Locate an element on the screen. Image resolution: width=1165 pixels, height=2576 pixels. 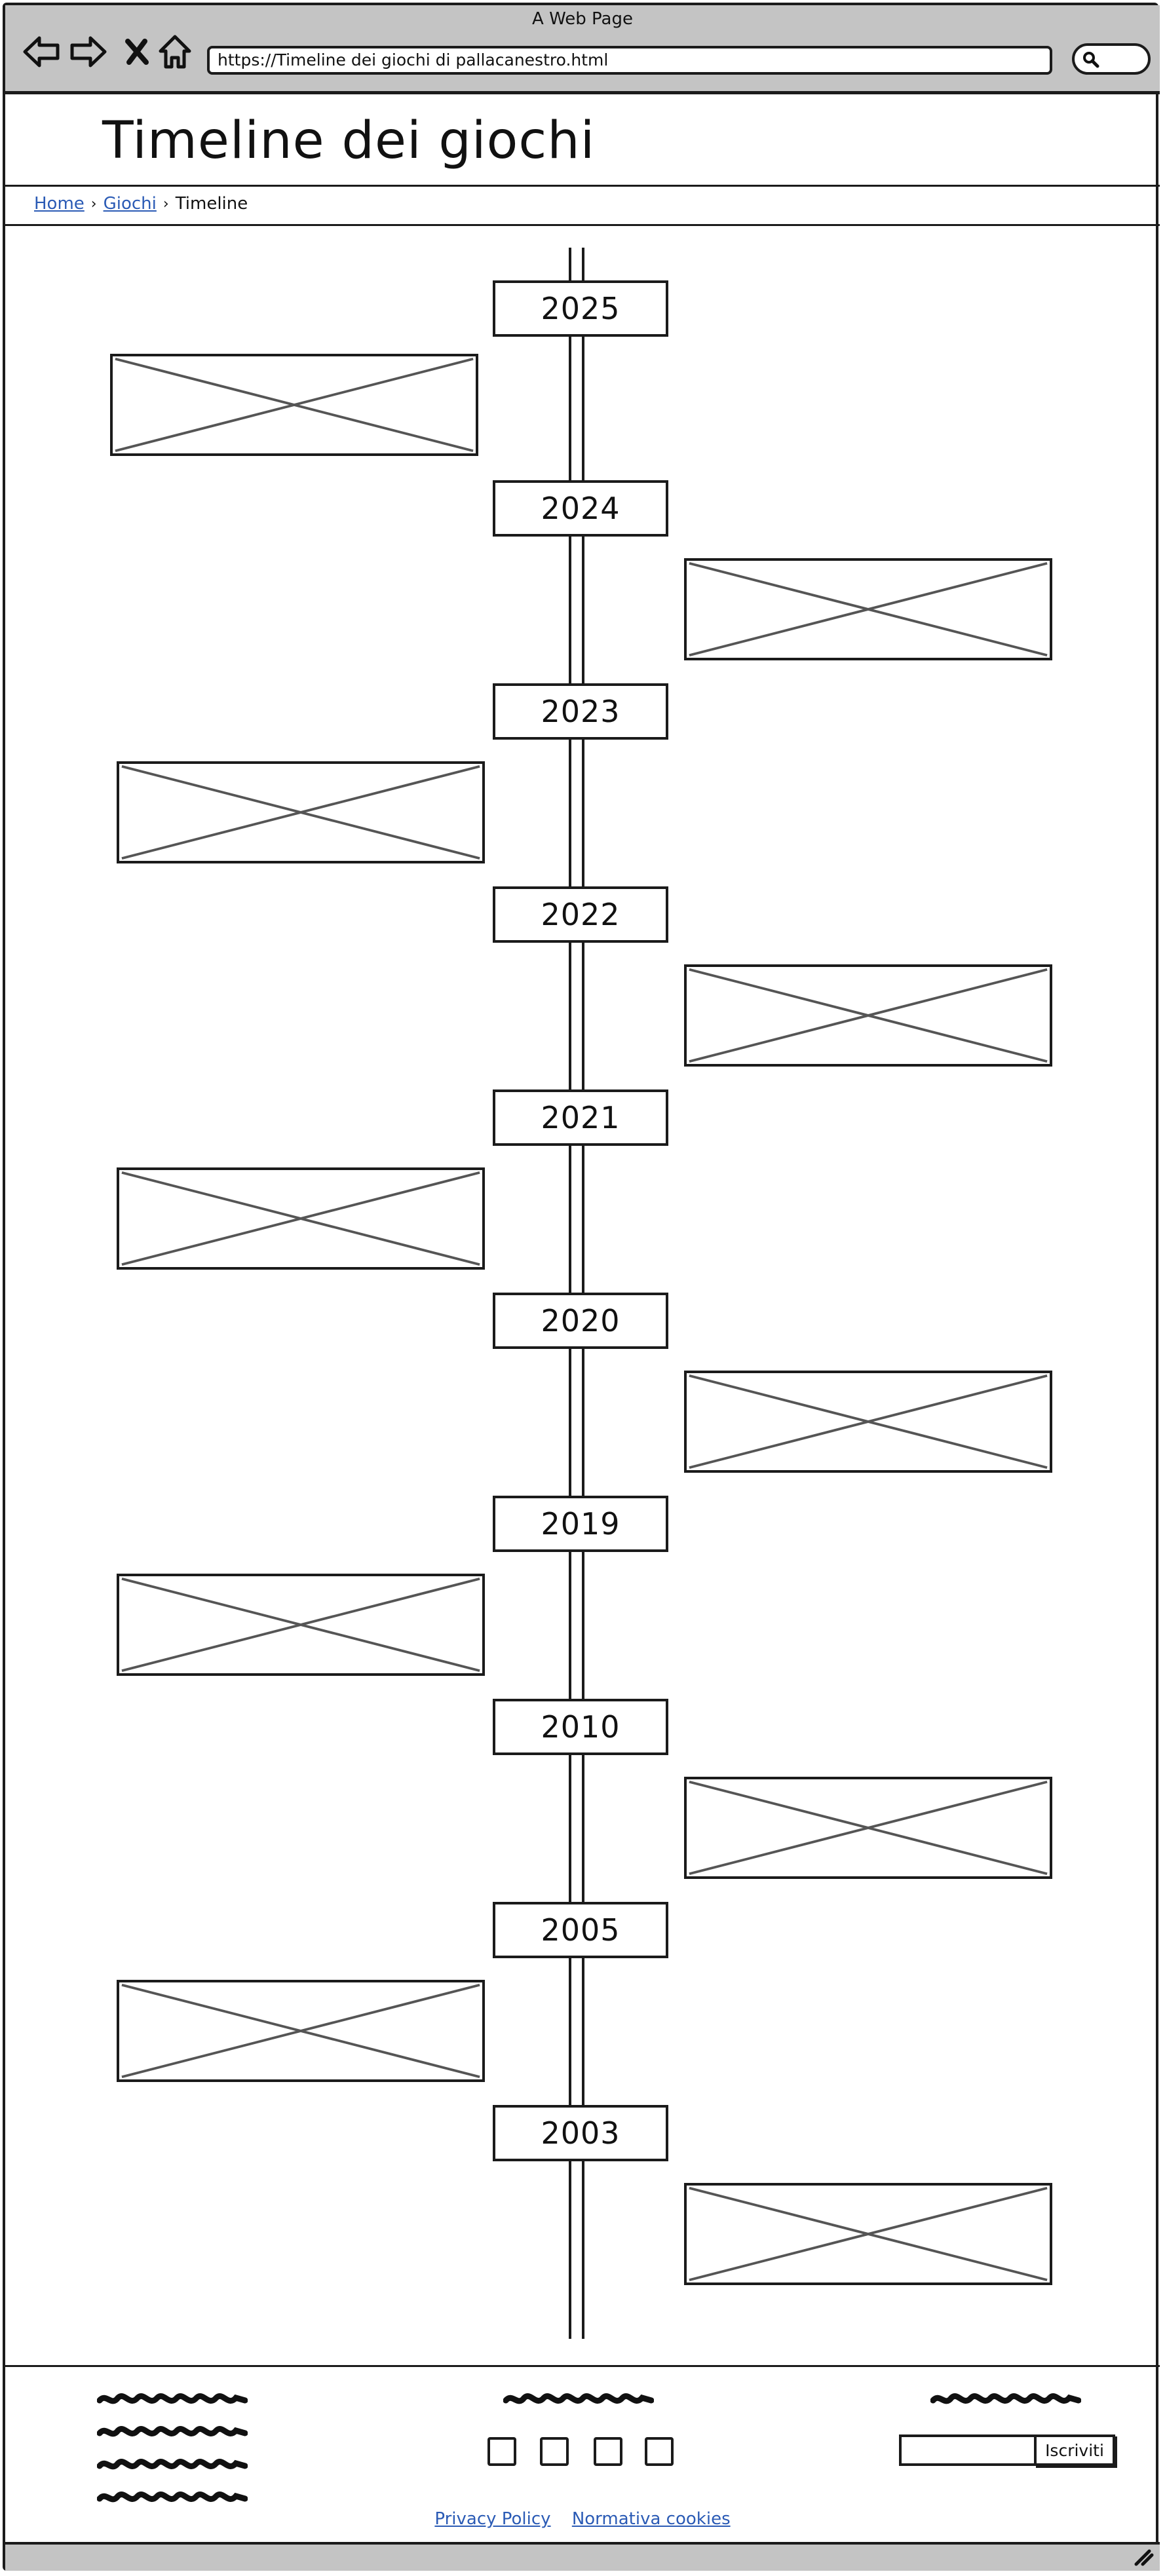
timeline-year-2003: 2003 is located at coordinates (580, 2133).